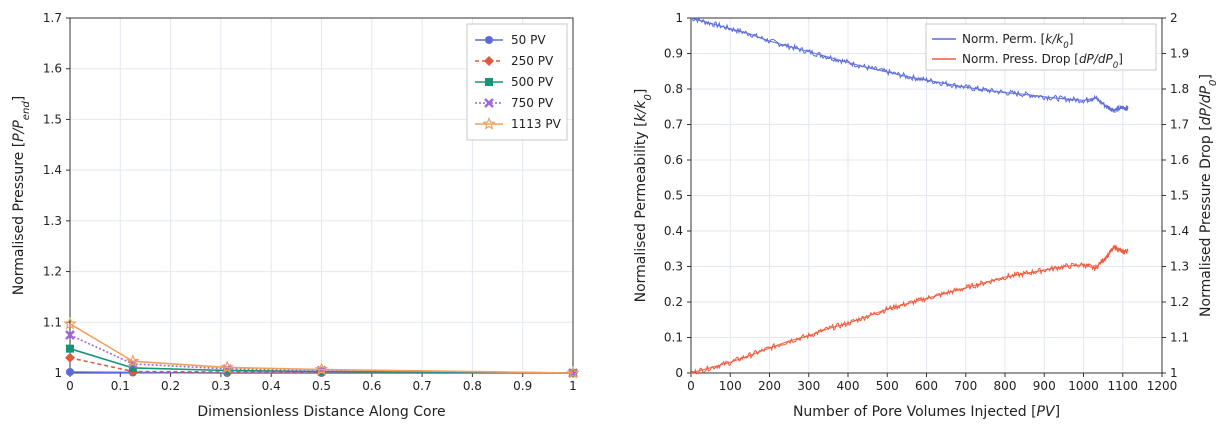  What do you see at coordinates (915, 412) in the screenshot?
I see `label-part: Number of Pore Volumes Injected [` at bounding box center [915, 412].